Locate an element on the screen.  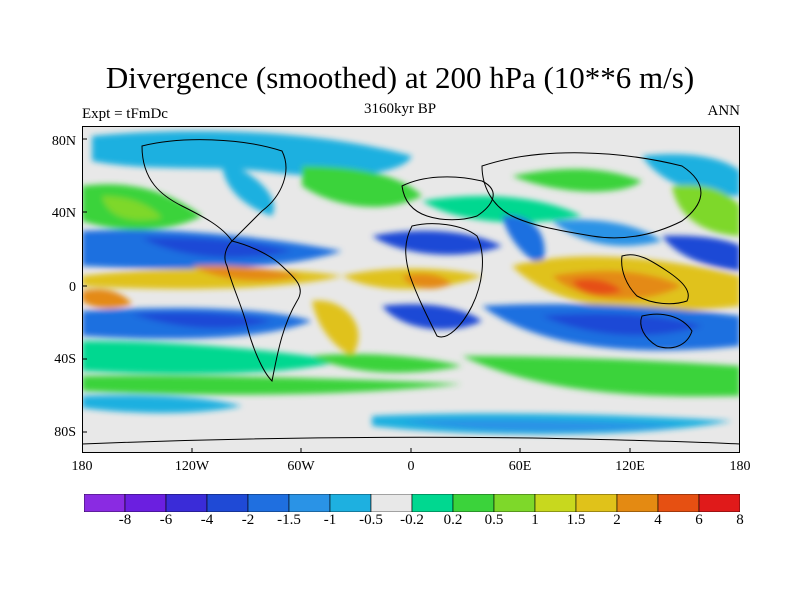
colorbar-label: 8 is located at coordinates (740, 520).